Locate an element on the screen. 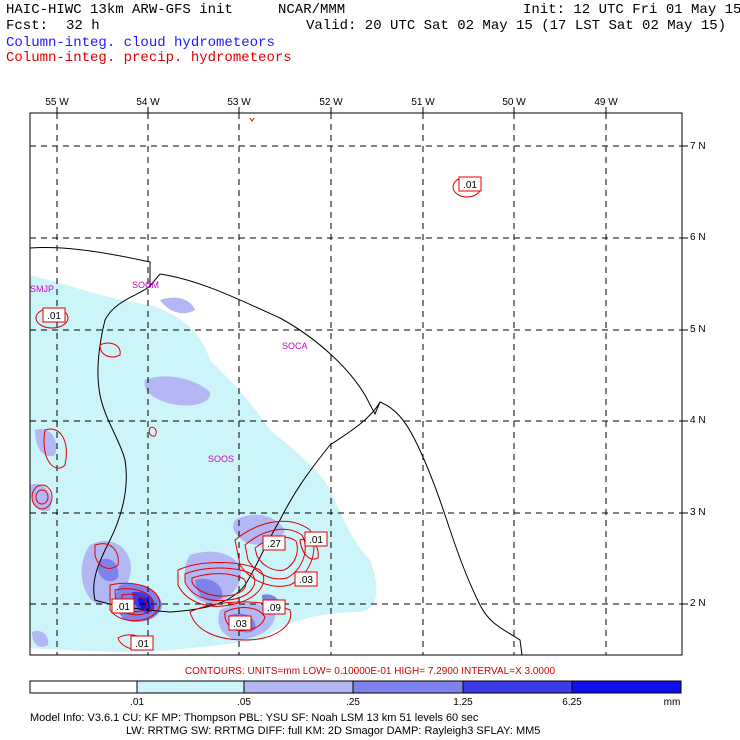  lat-label: 2 N is located at coordinates (698, 603).